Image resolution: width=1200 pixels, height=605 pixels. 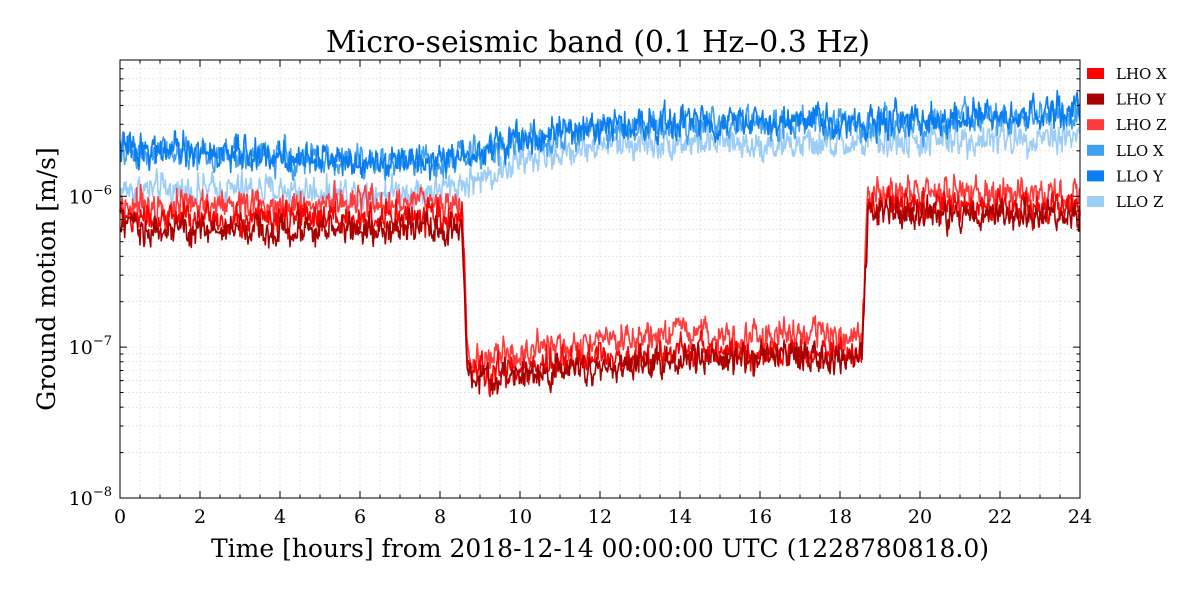 I want to click on chart-title: Micro-seismic band (0.1 Hz–0.3 Hz), so click(x=598, y=42).